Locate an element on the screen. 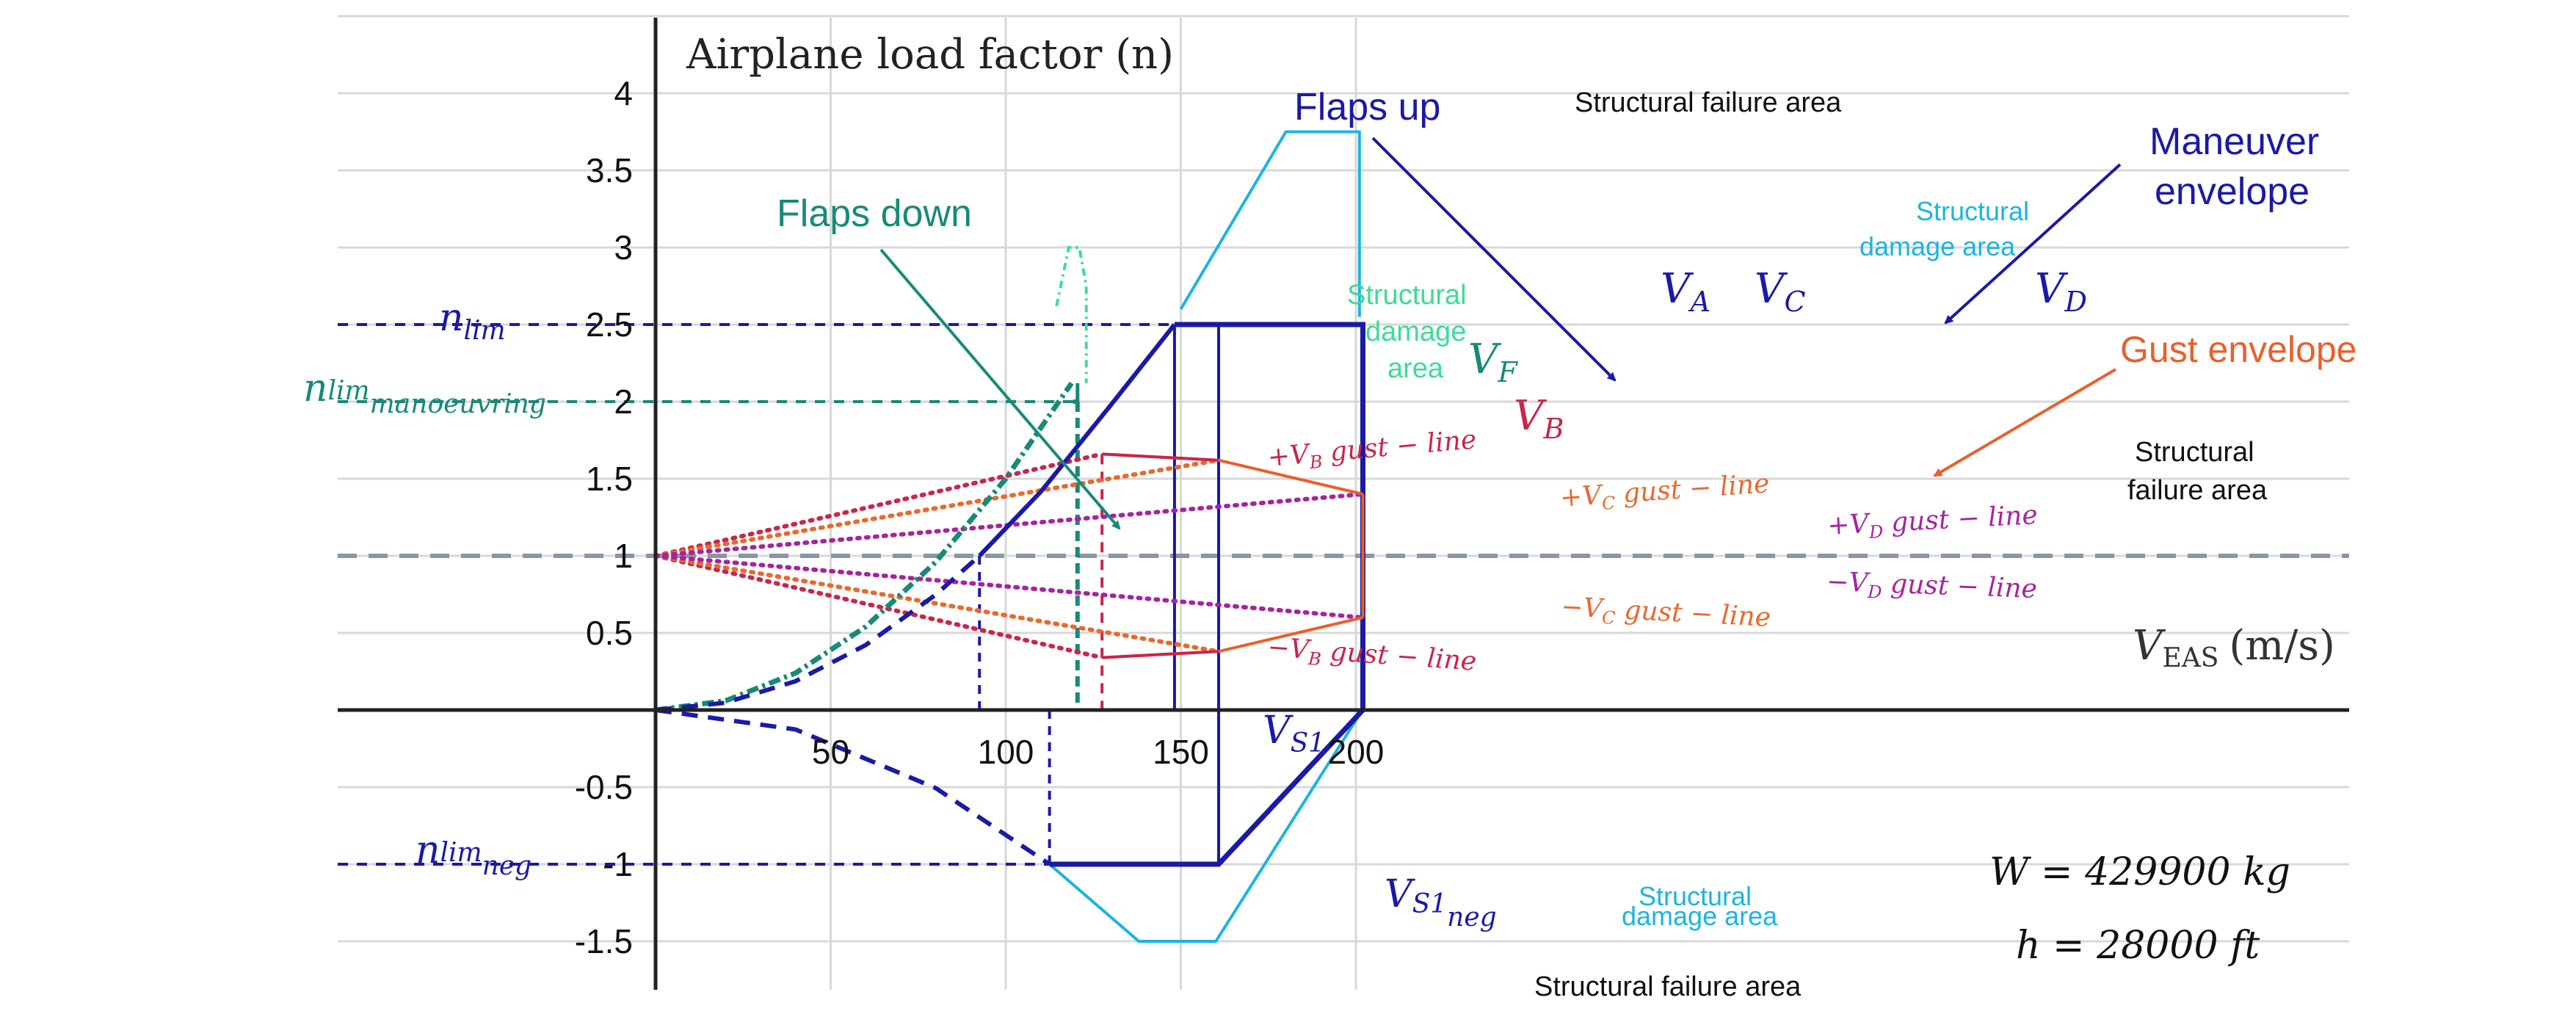 Image resolution: width=2576 pixels, height=1014 pixels. damage-lower-2: damage area is located at coordinates (1700, 916).